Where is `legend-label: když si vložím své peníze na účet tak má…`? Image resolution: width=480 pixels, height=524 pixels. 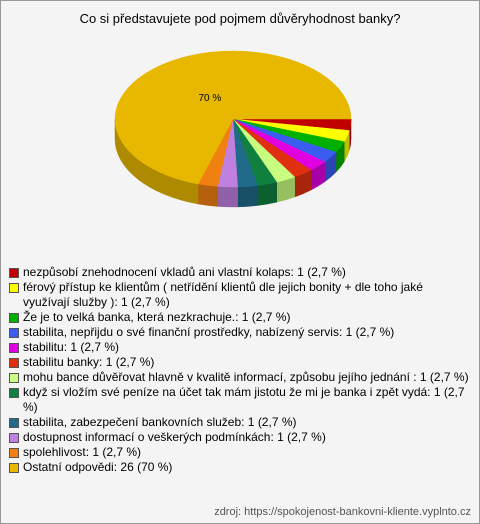
legend-label: když si vložím své peníze na účet tak má… is located at coordinates (244, 399).